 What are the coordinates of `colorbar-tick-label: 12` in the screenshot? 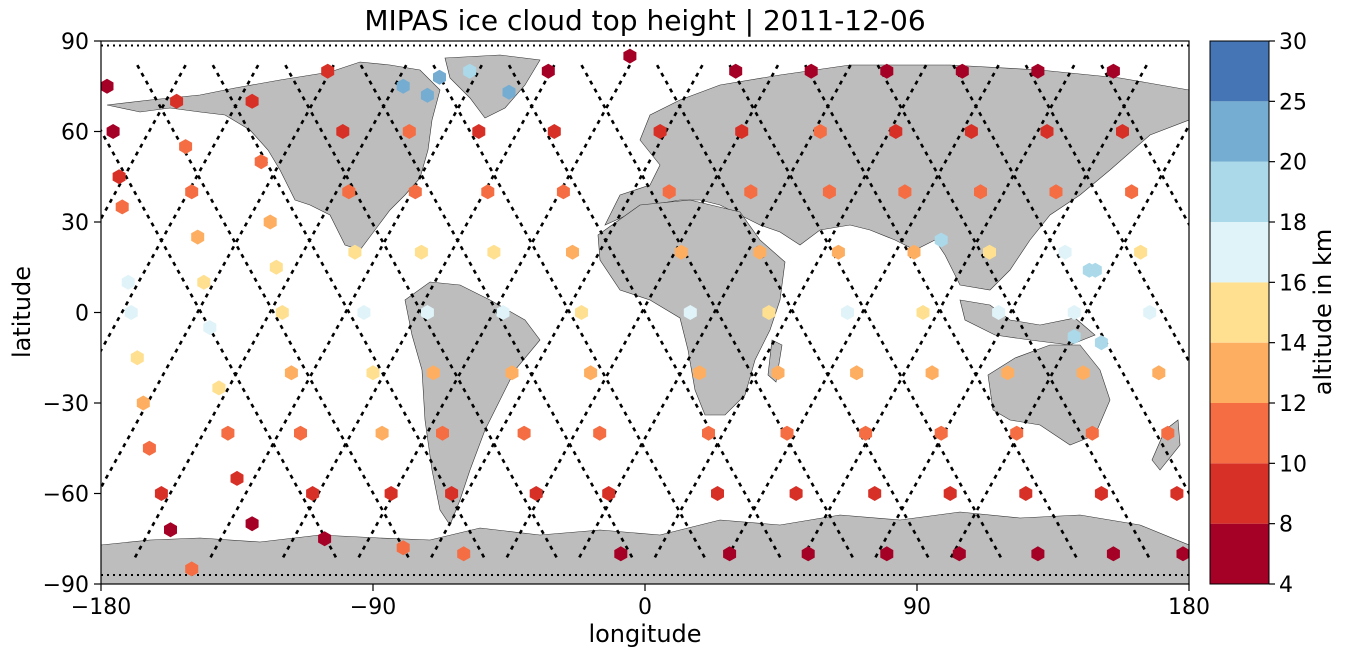 It's located at (1293, 404).